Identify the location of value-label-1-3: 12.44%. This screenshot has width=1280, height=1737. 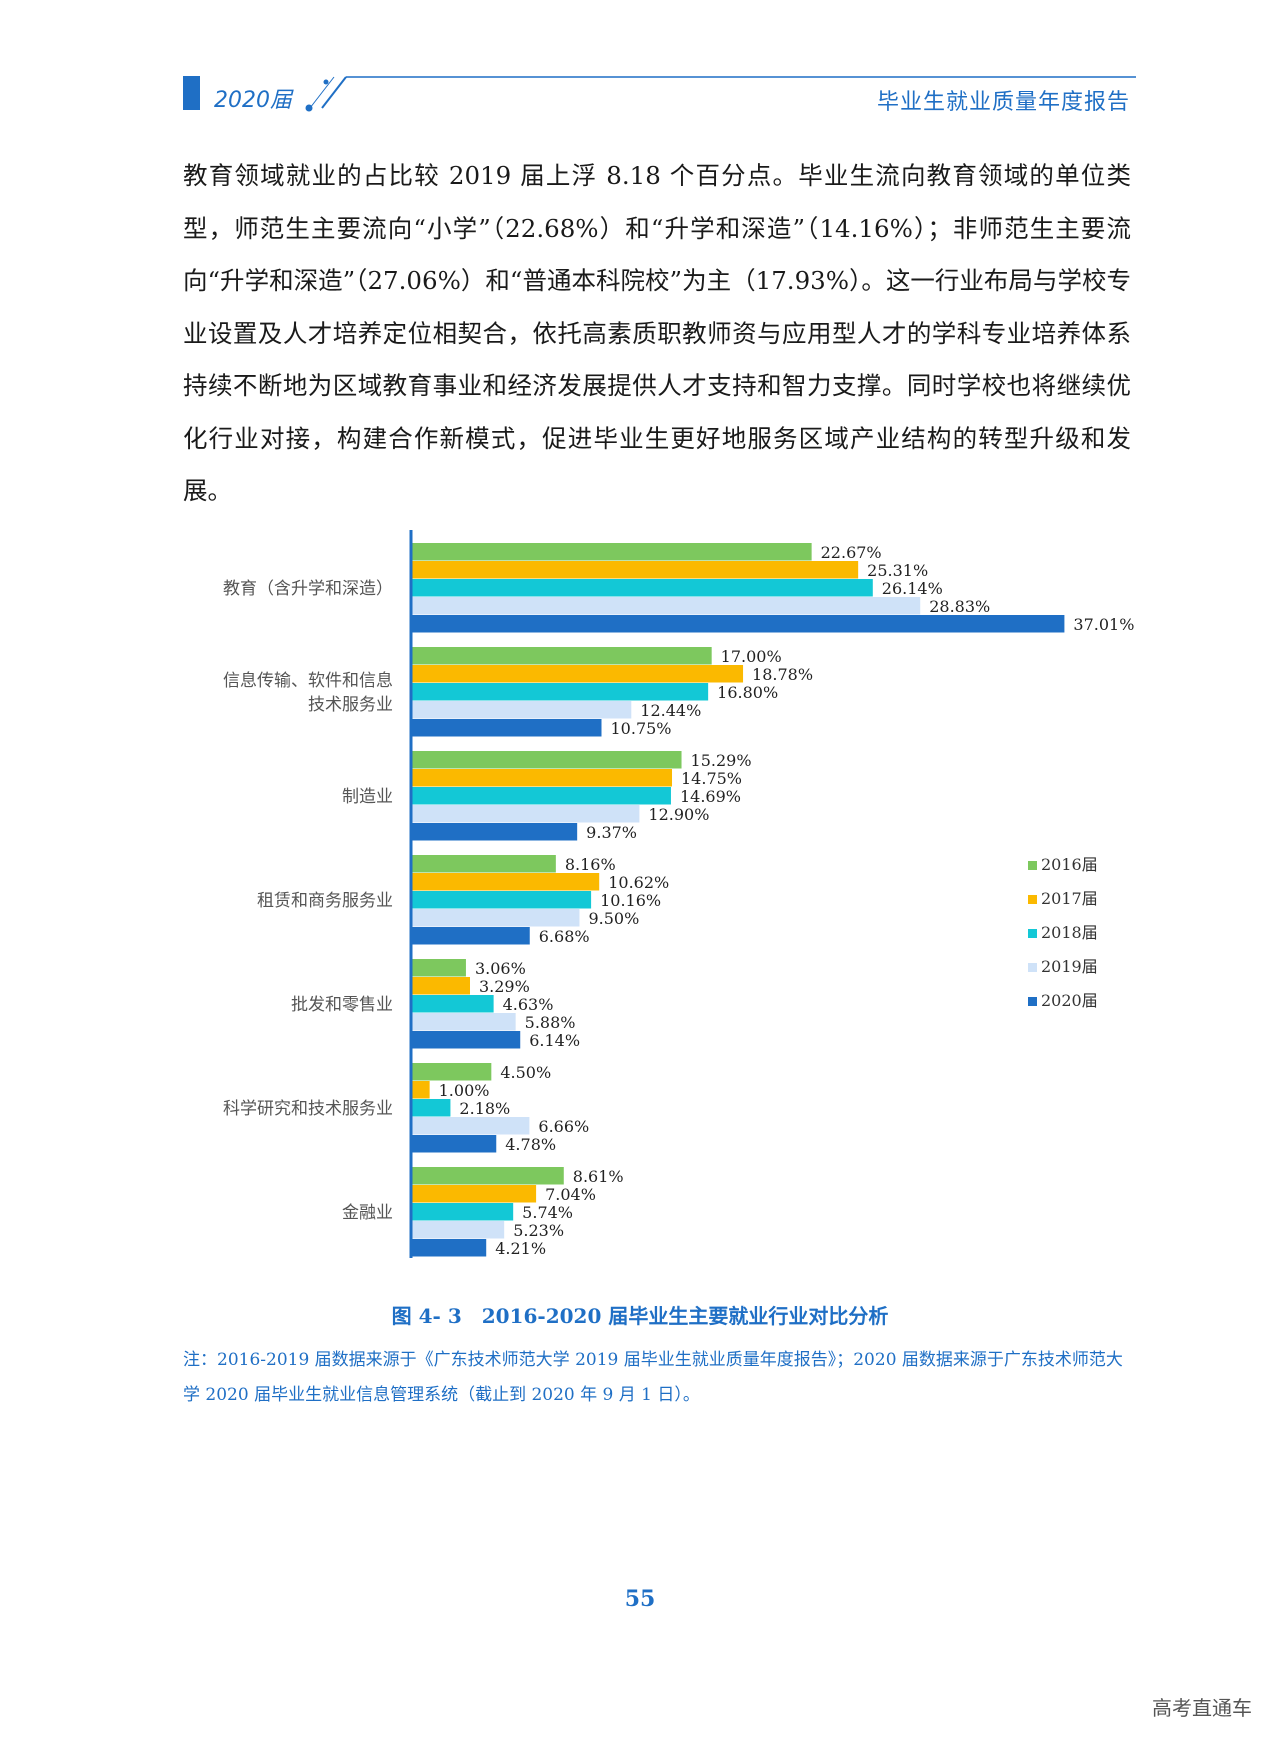
(670, 710).